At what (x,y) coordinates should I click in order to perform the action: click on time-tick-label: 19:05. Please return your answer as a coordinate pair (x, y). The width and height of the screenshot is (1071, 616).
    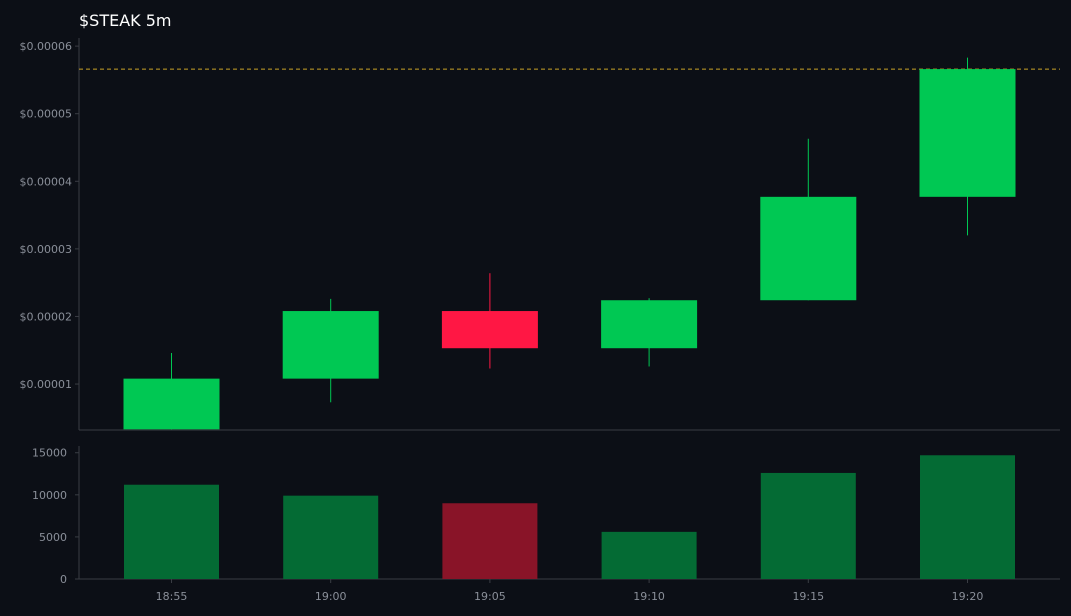
    Looking at the image, I should click on (490, 596).